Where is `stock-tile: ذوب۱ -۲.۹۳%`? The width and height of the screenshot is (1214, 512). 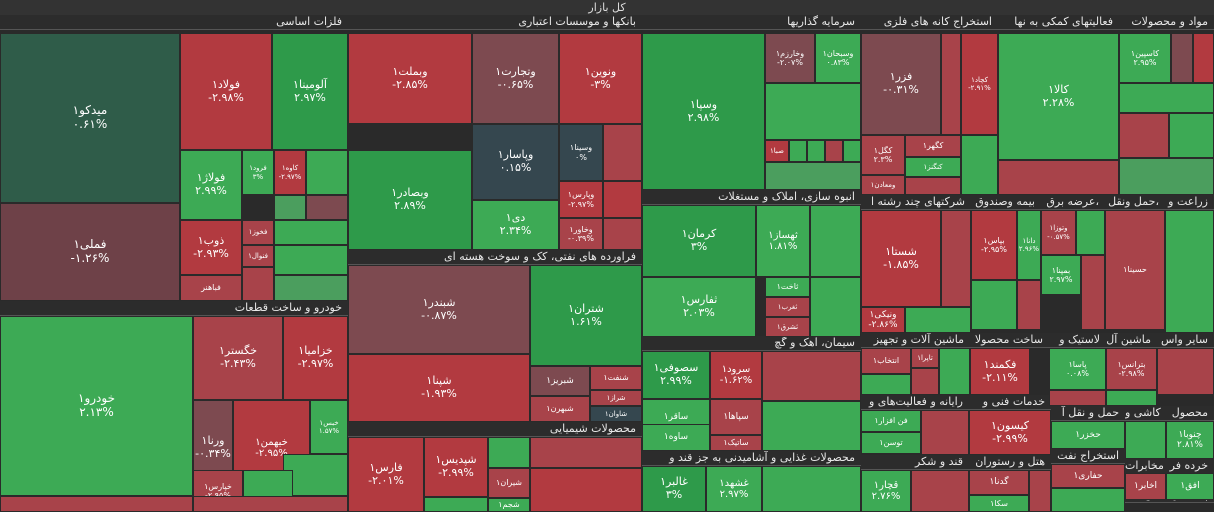 stock-tile: ذوب۱ -۲.۹۳% is located at coordinates (211, 247).